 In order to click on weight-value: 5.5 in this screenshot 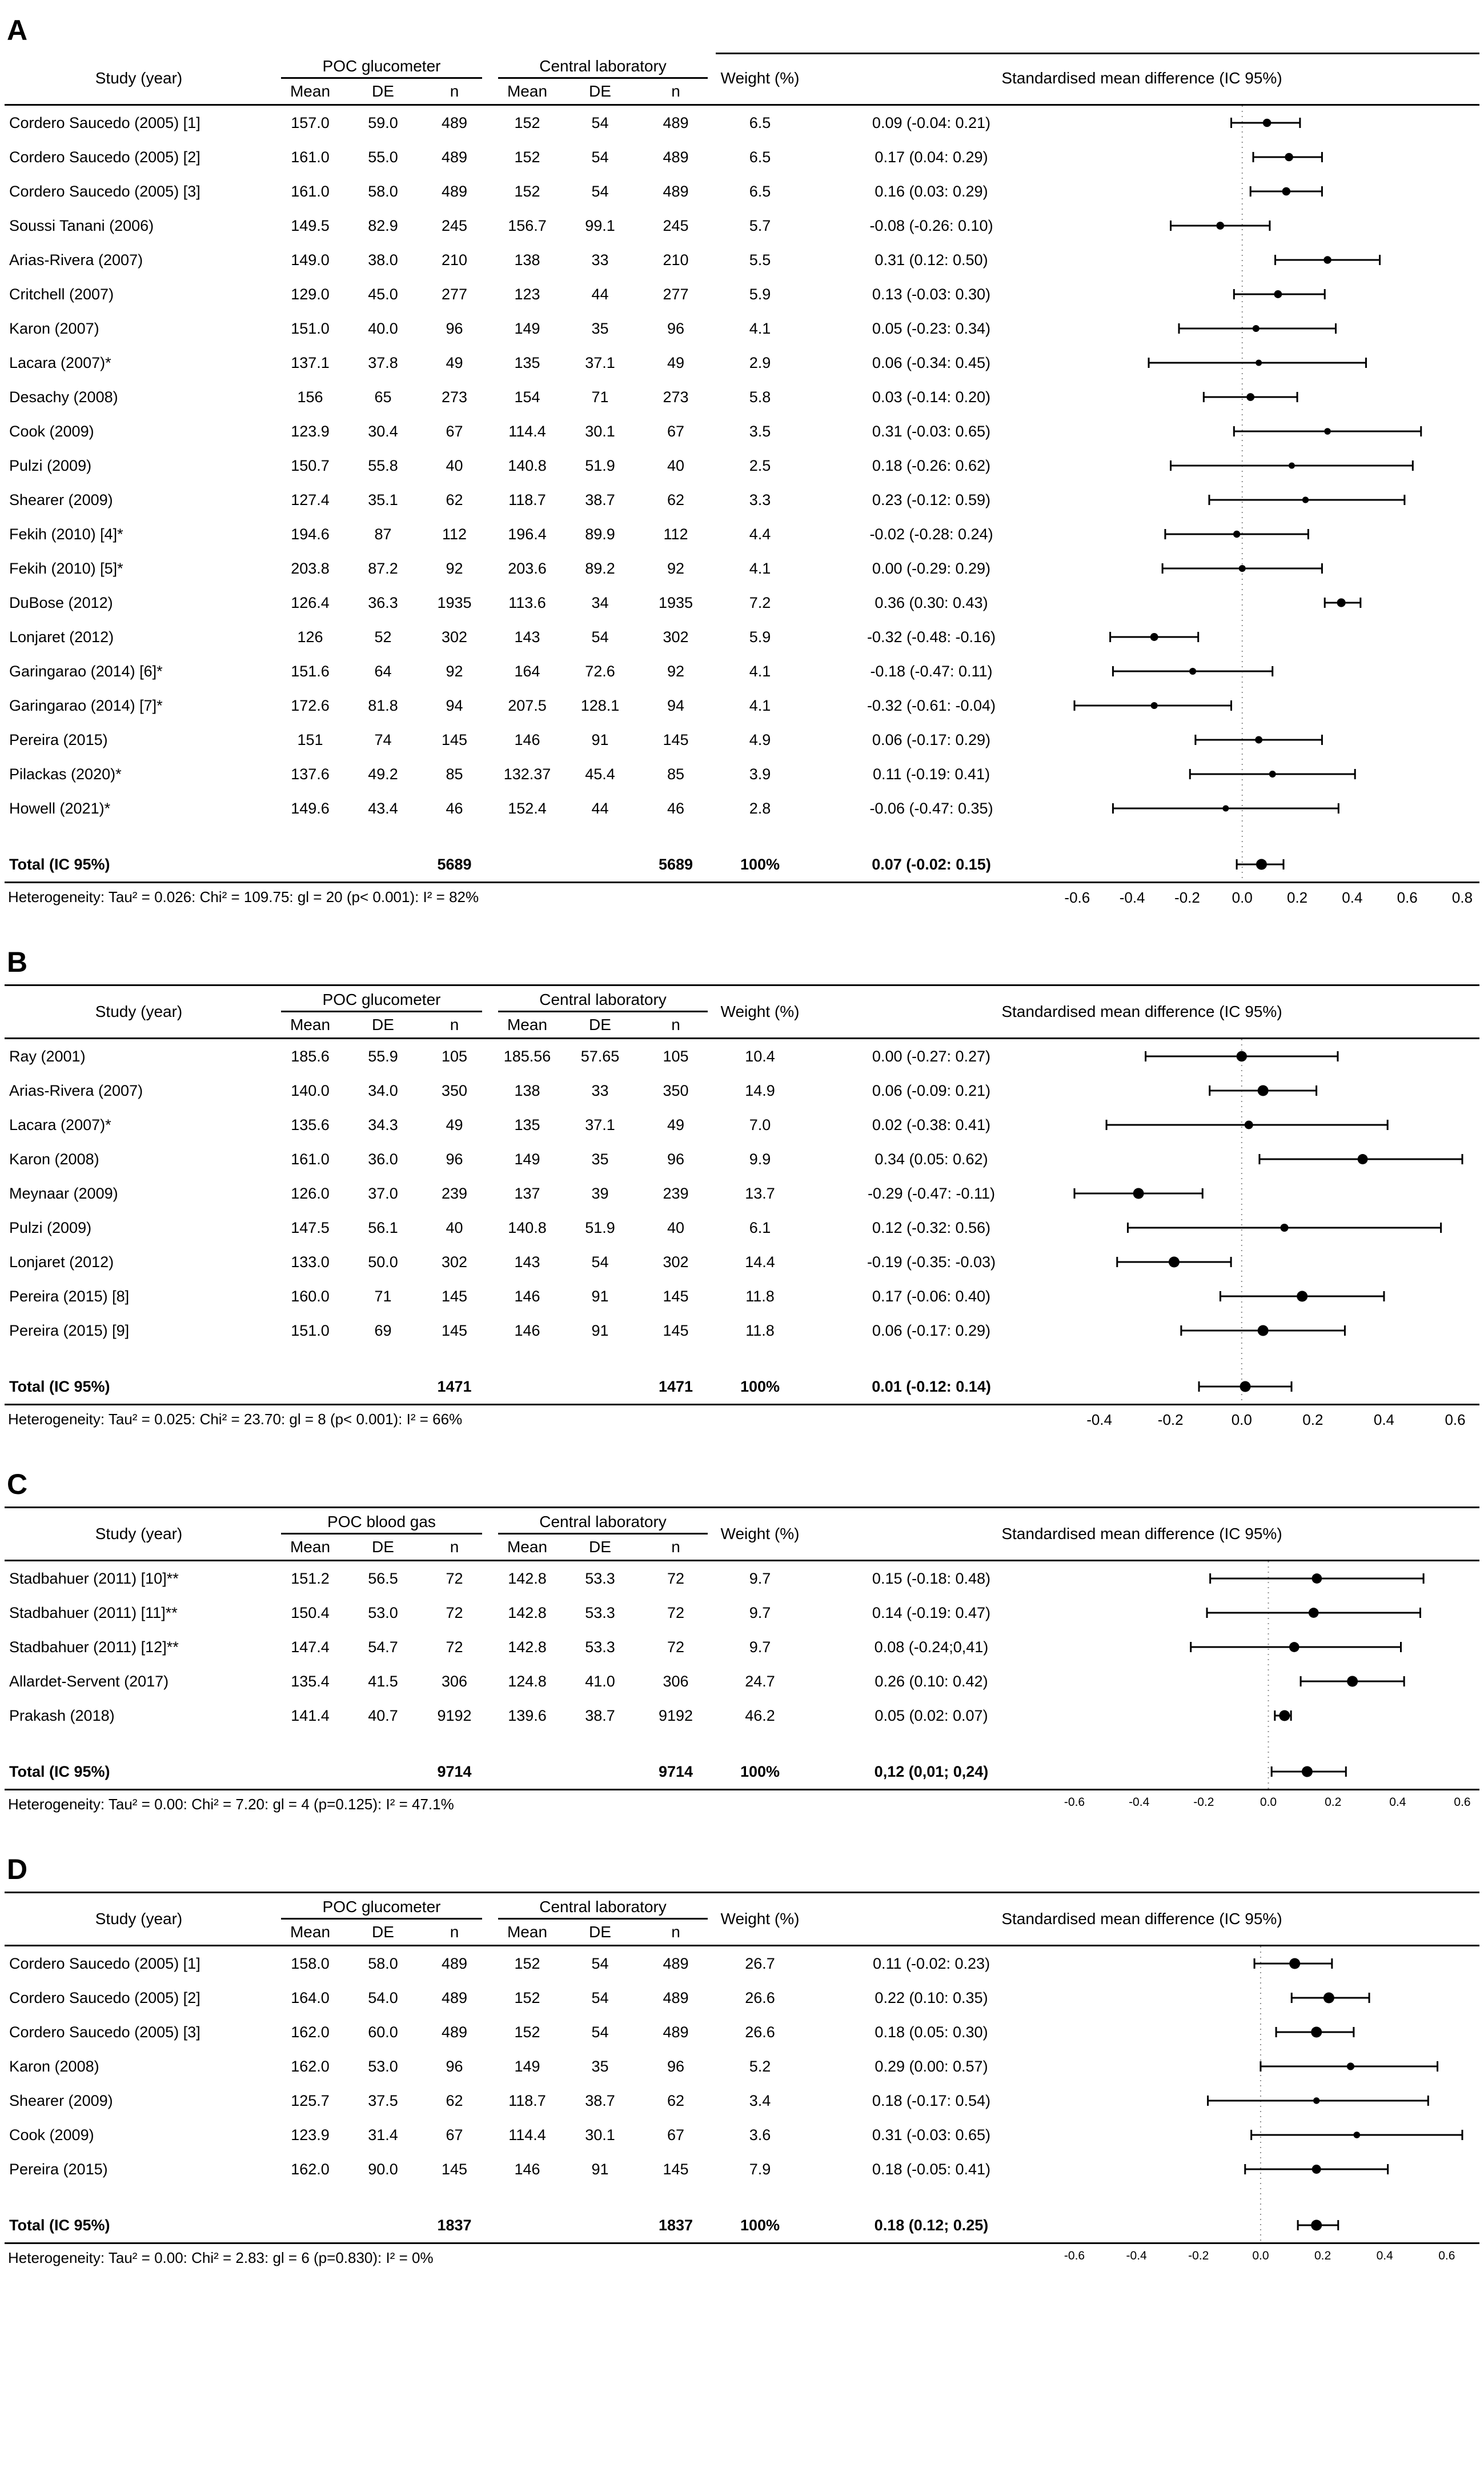, I will do `click(760, 260)`.